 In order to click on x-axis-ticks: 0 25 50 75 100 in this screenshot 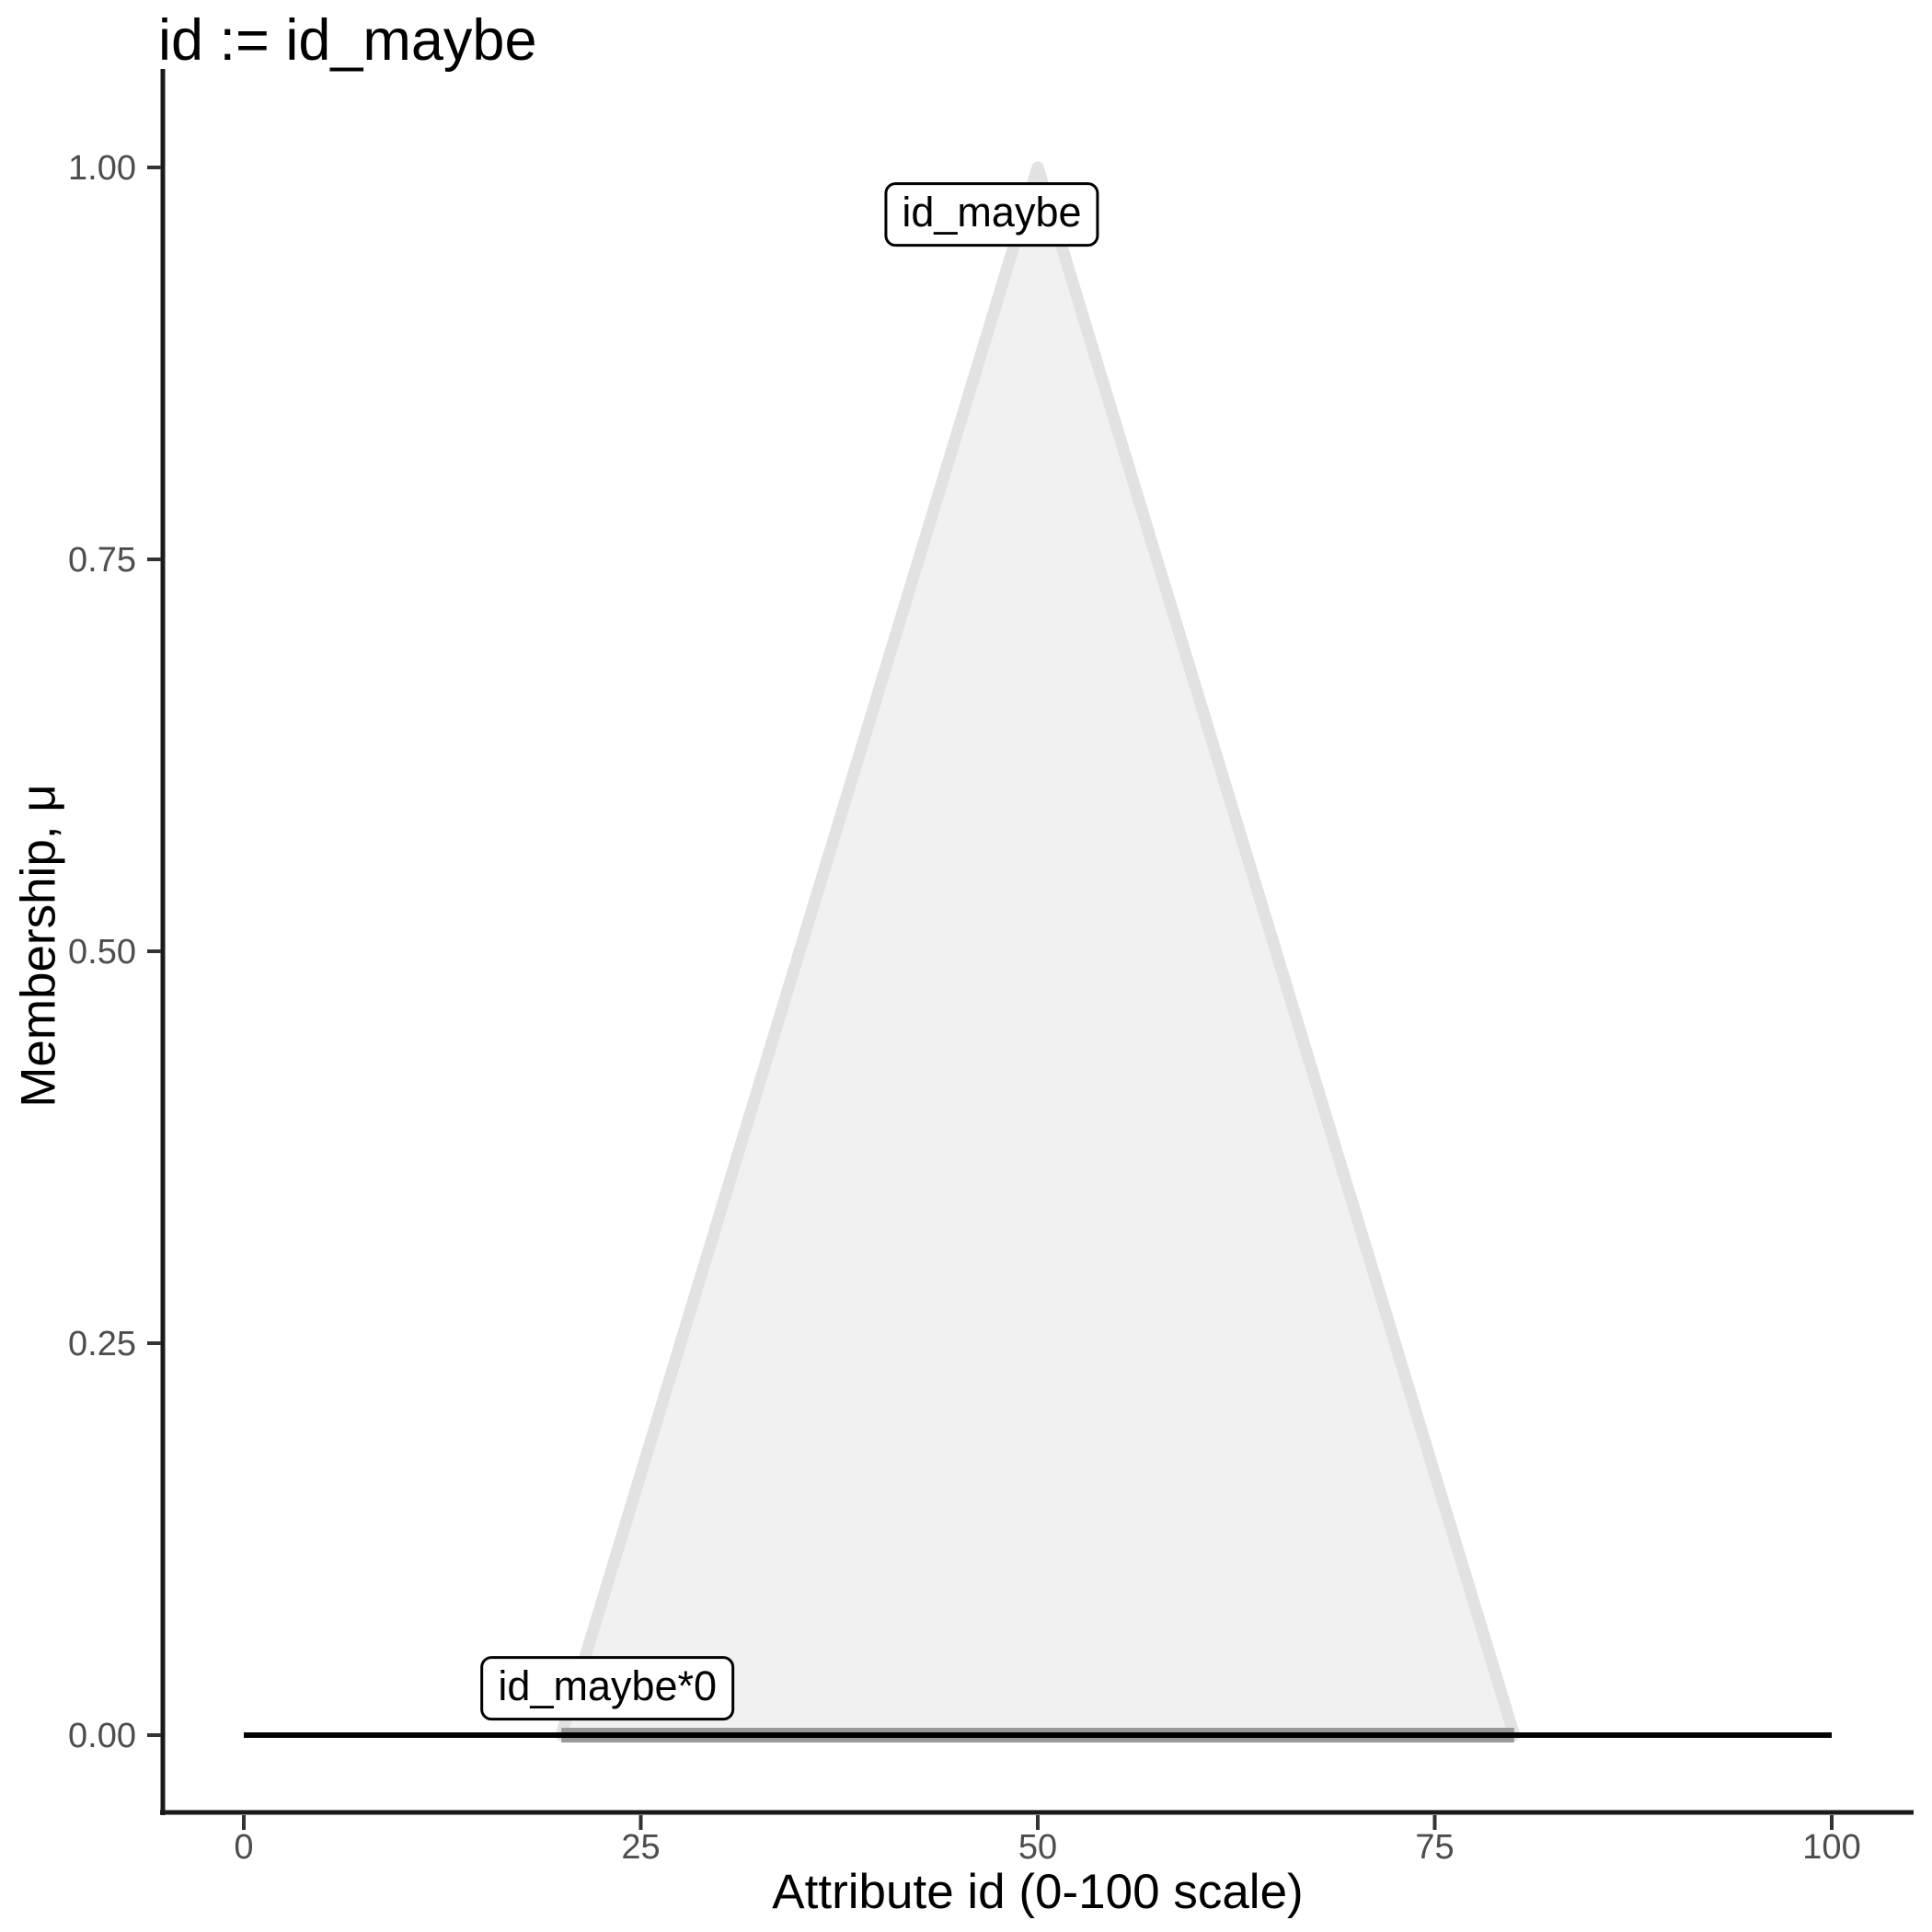, I will do `click(1047, 1841)`.